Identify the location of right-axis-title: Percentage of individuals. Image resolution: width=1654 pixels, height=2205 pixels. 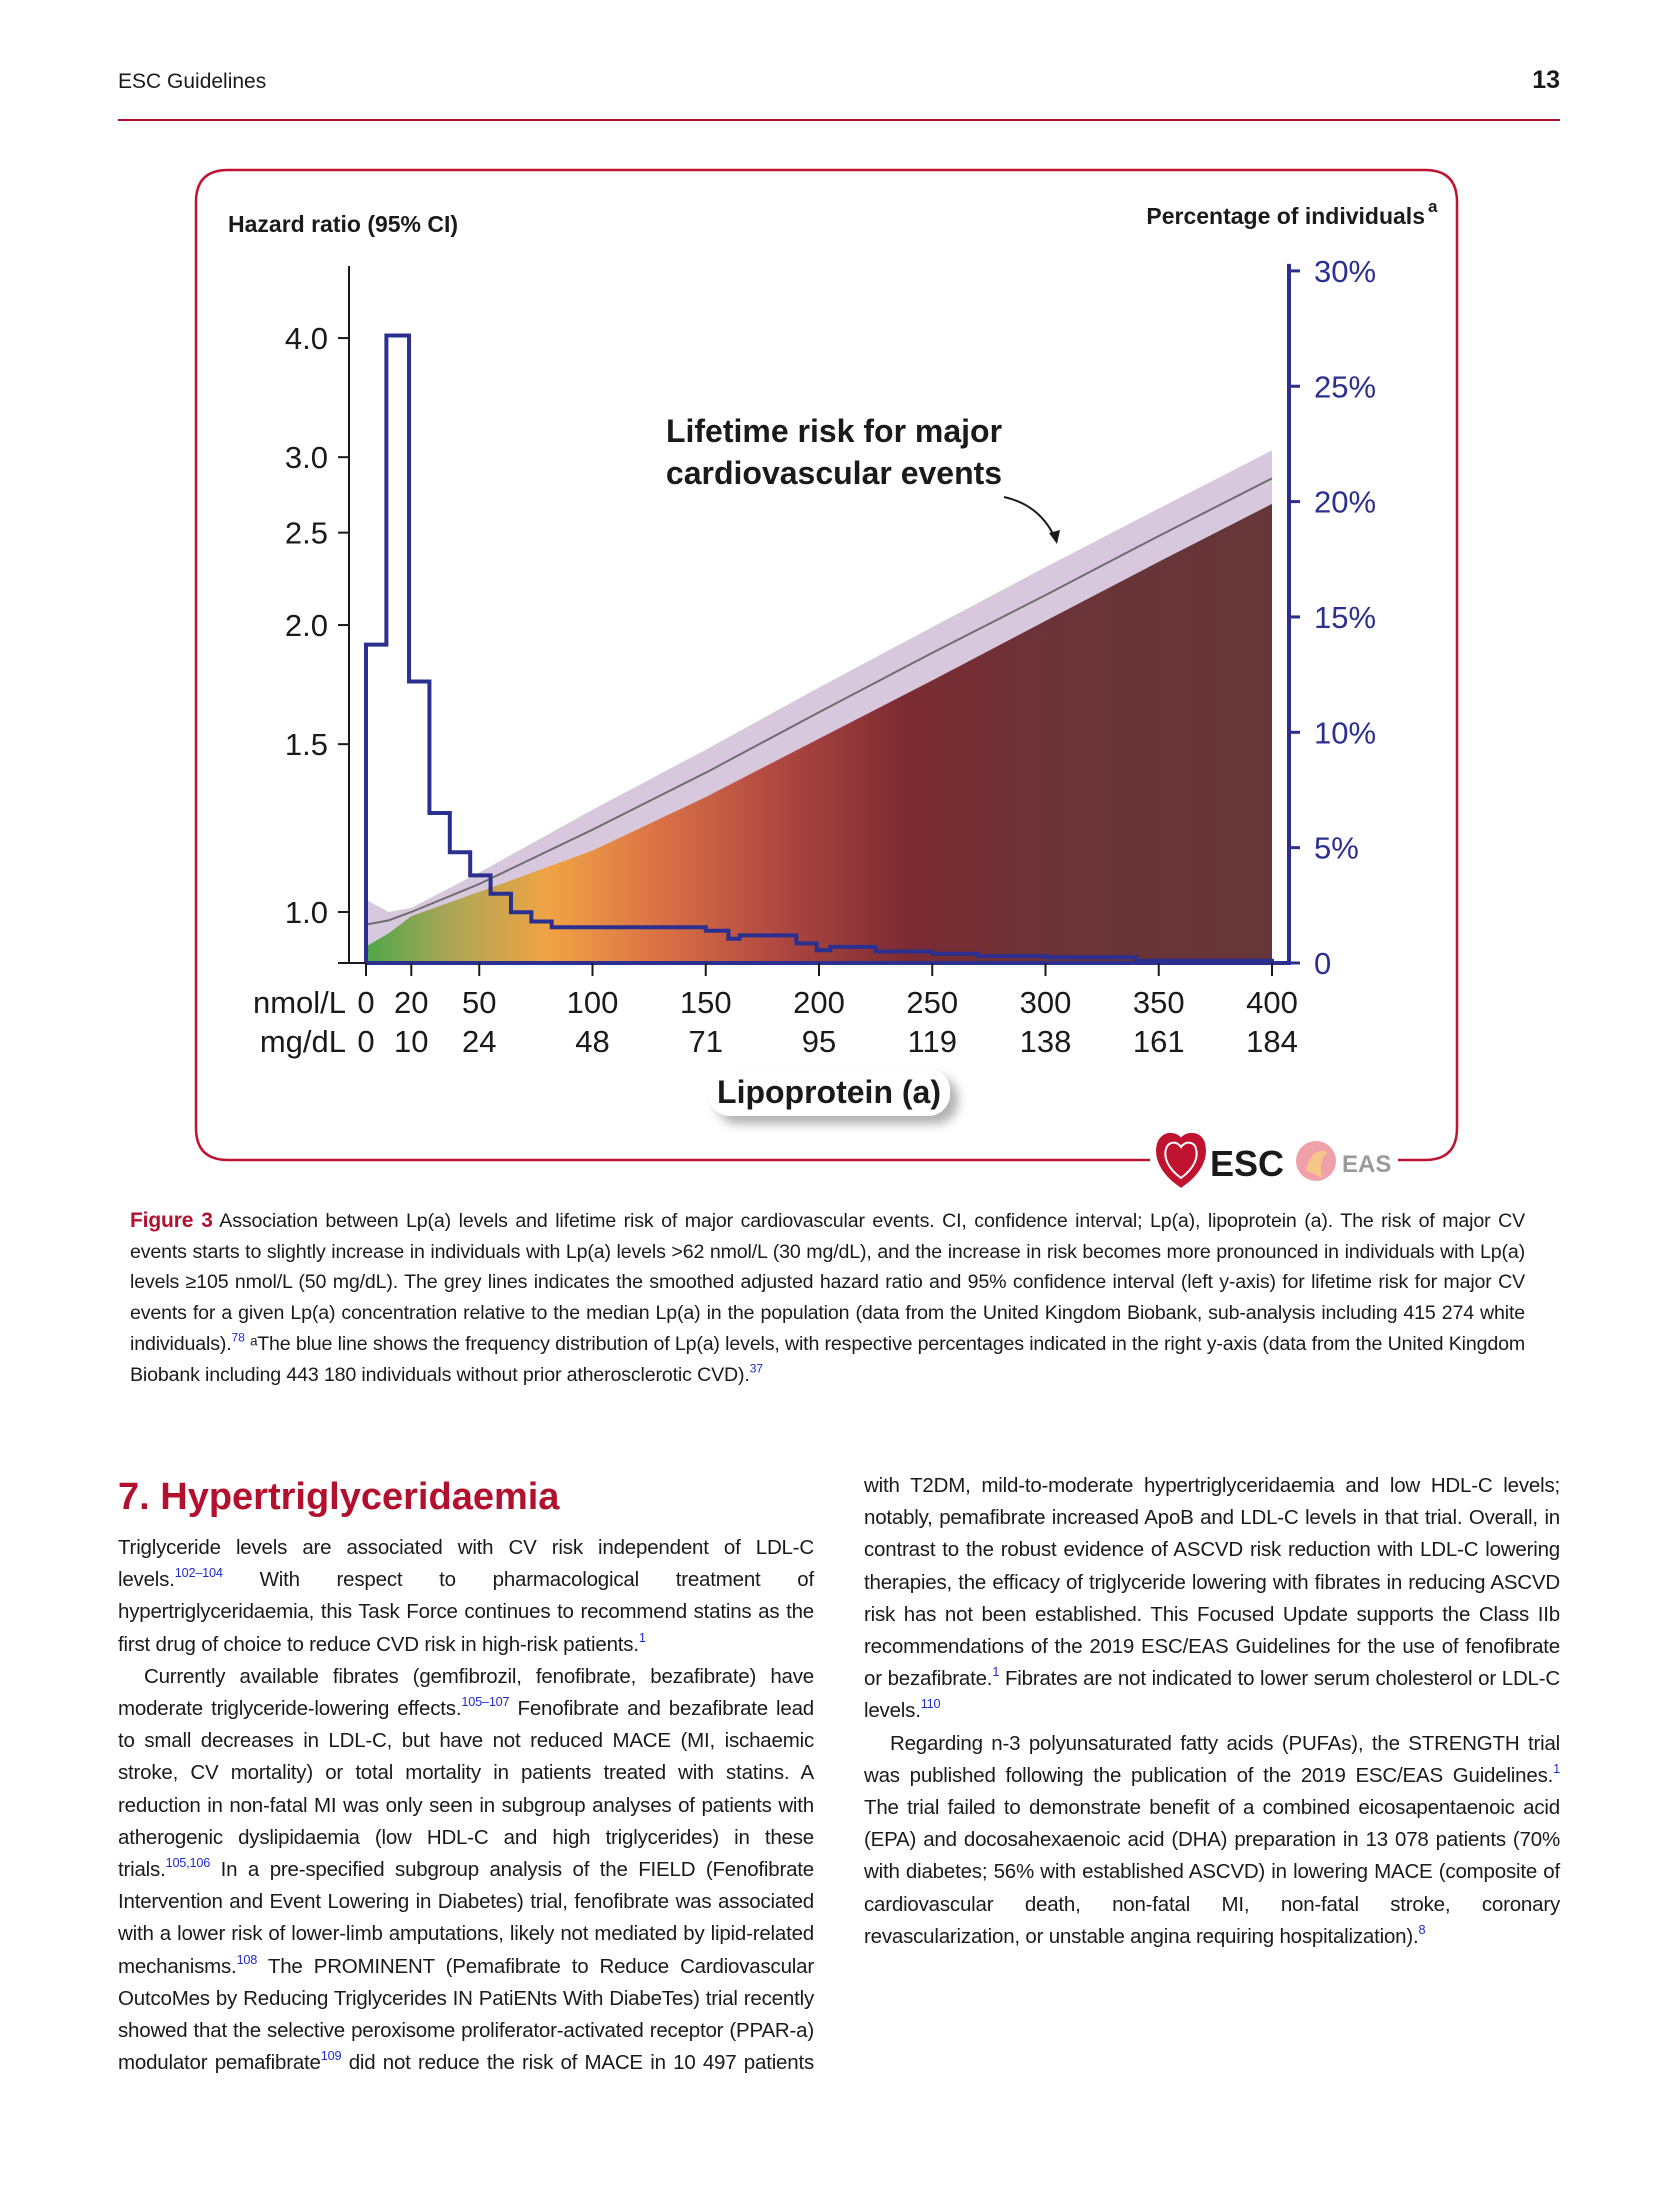
(1285, 216).